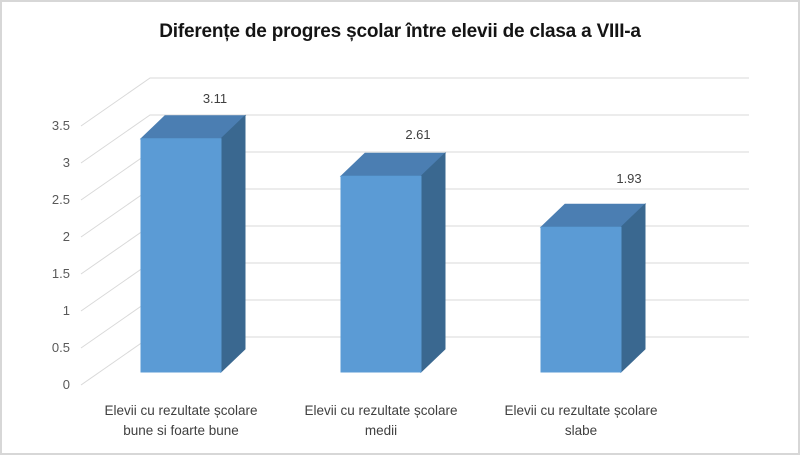  Describe the element at coordinates (381, 430) in the screenshot. I see `category-label-2-line-2: medii` at that location.